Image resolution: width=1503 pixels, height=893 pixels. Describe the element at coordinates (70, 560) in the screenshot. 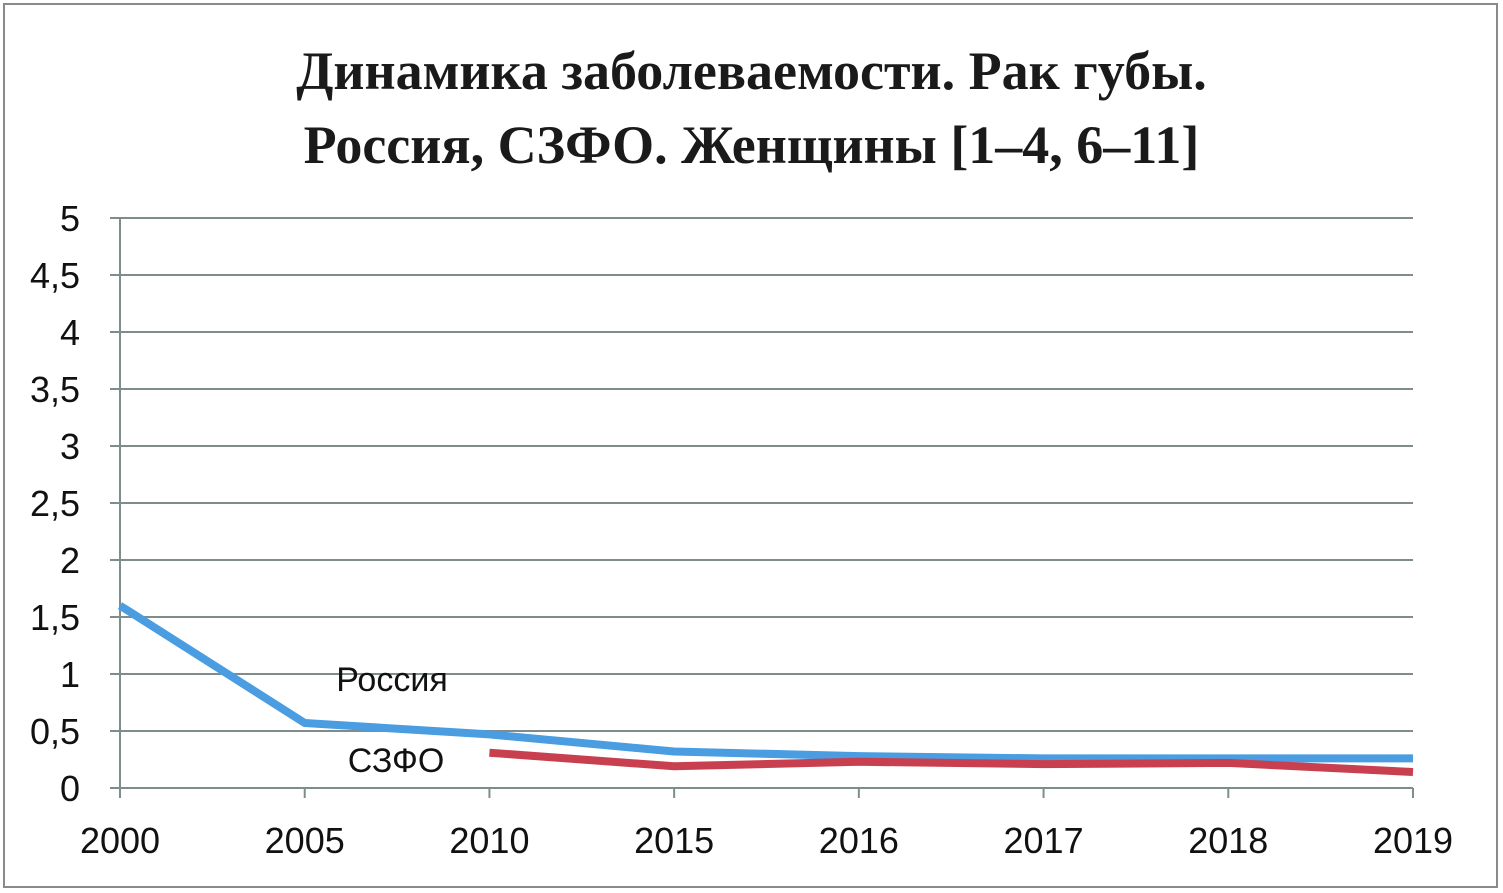

I see `y-tick-label: 2` at that location.